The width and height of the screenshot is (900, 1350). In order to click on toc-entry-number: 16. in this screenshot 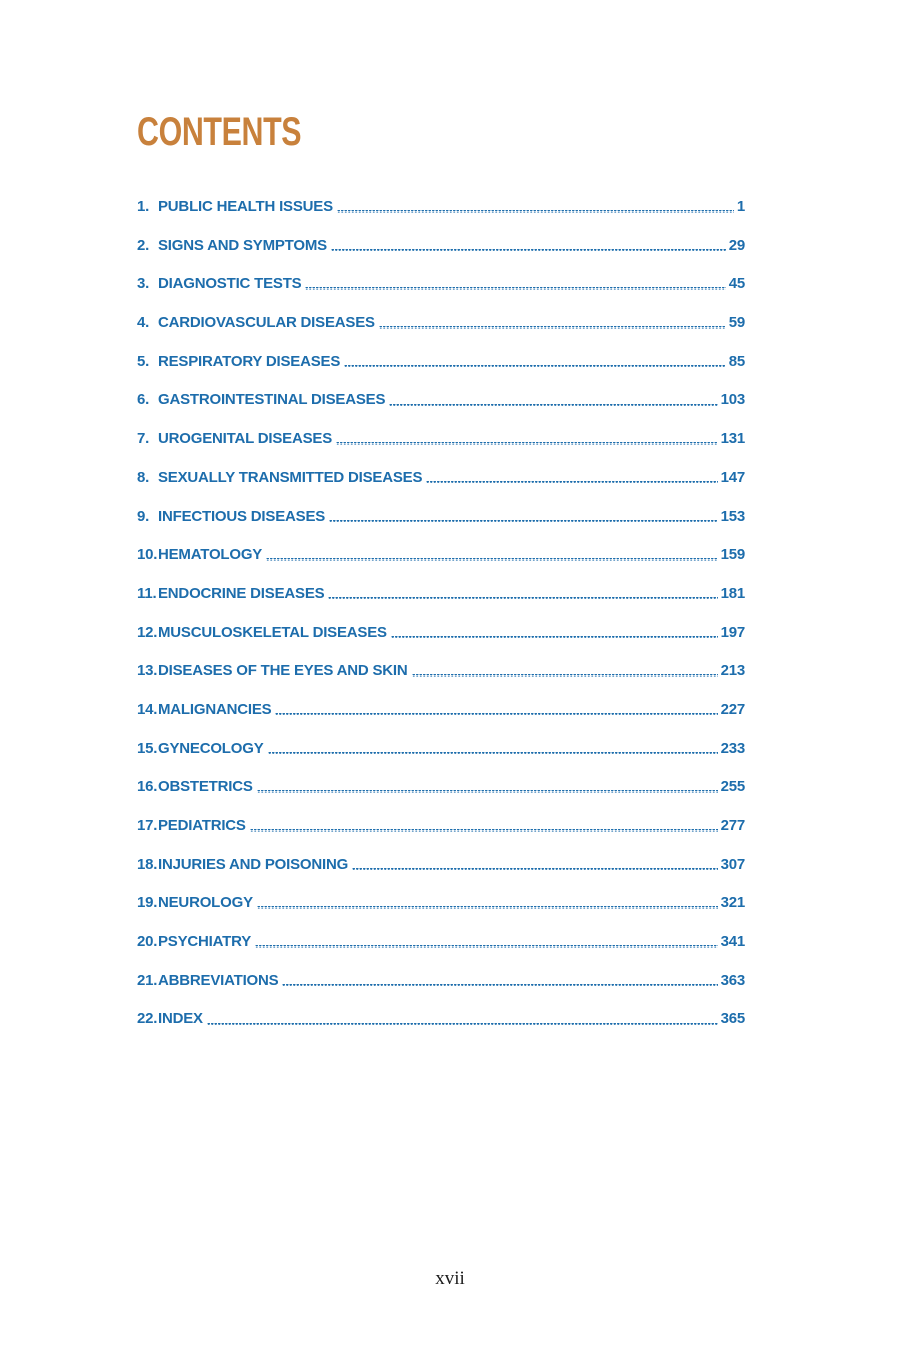, I will do `click(147, 787)`.